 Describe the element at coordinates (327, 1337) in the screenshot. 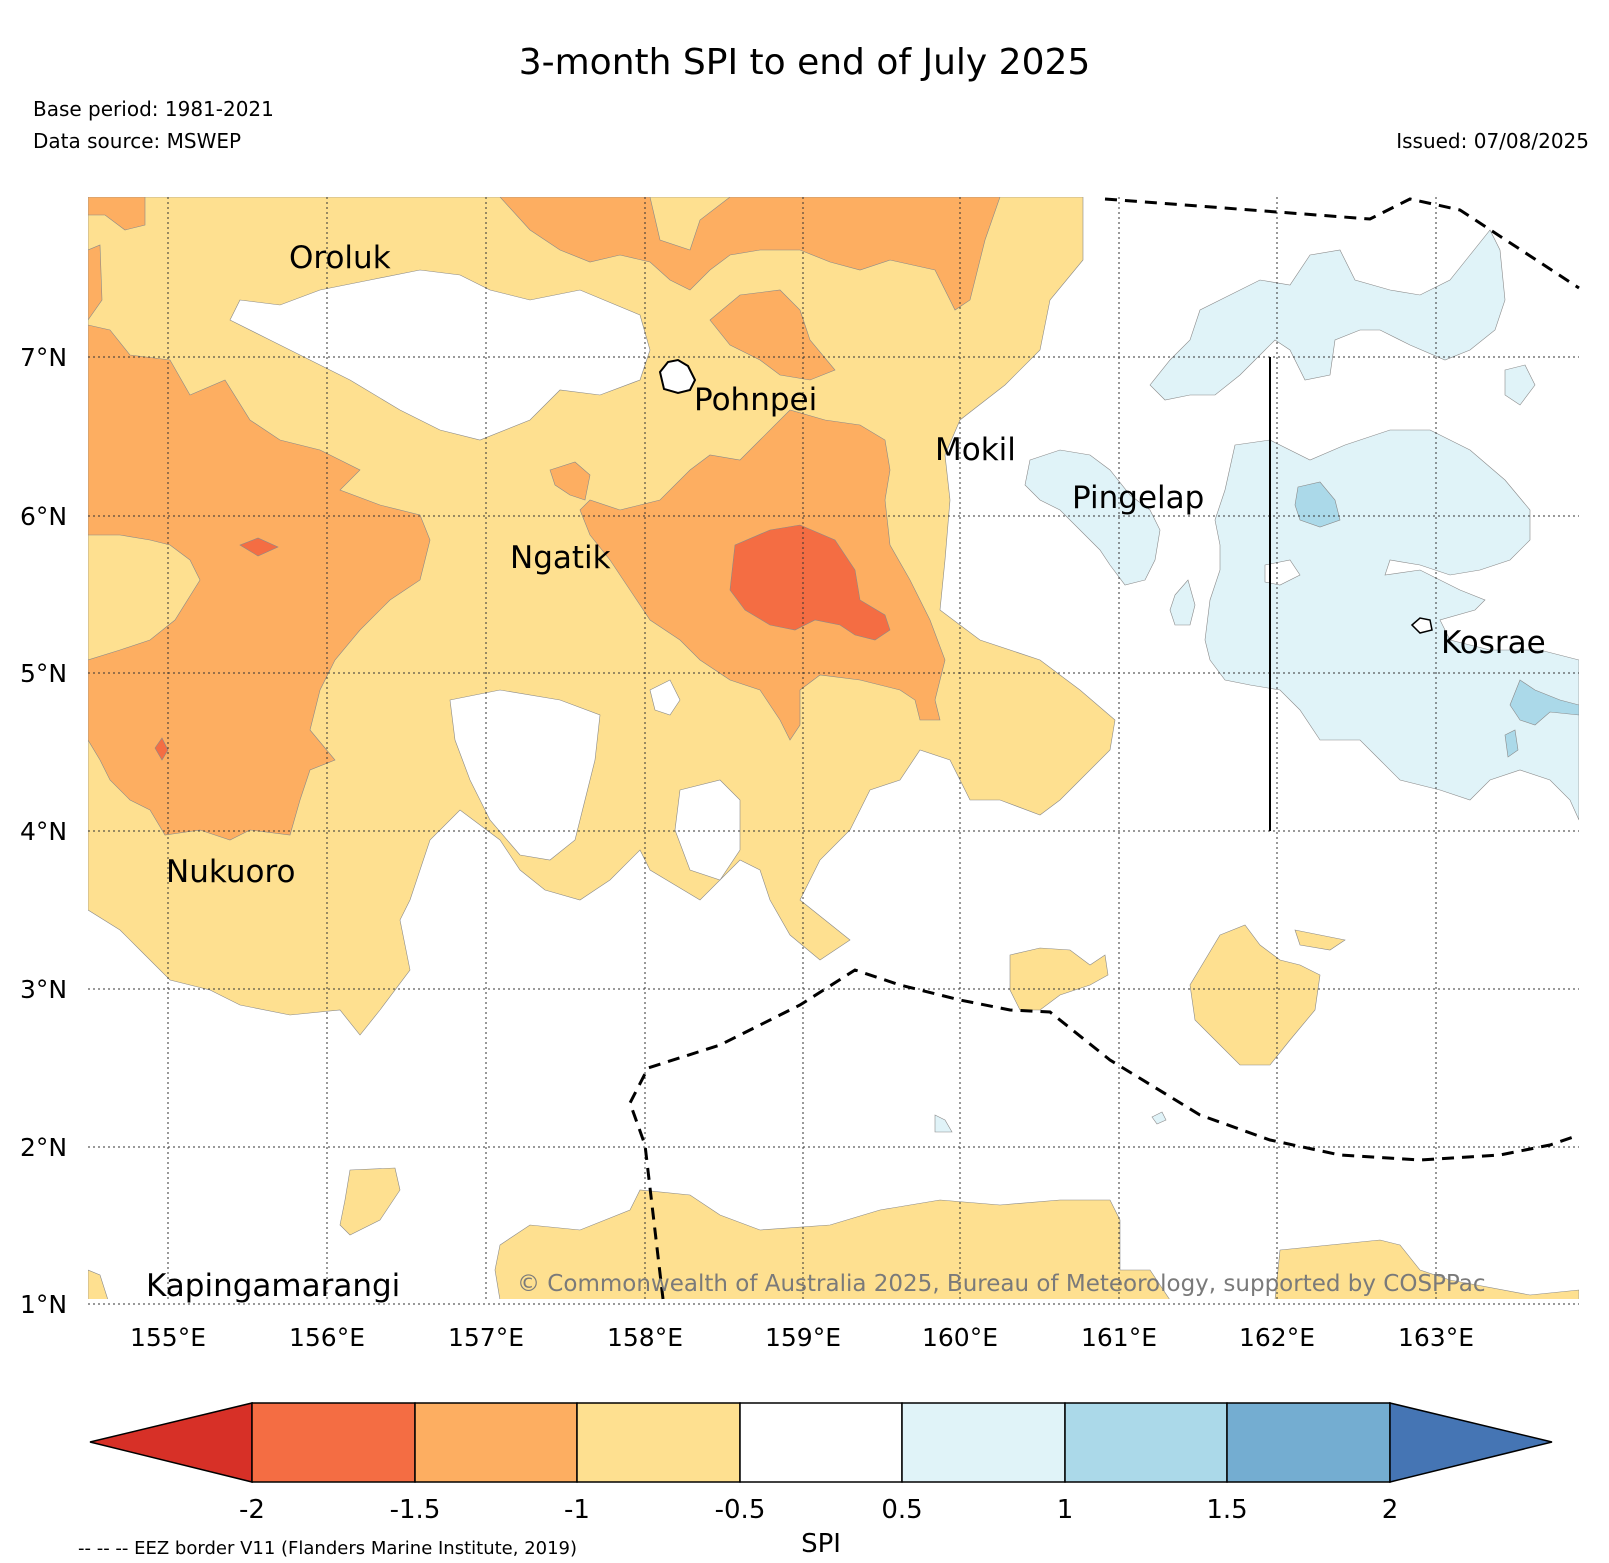

I see `lon-tick-156E: 156°E` at that location.